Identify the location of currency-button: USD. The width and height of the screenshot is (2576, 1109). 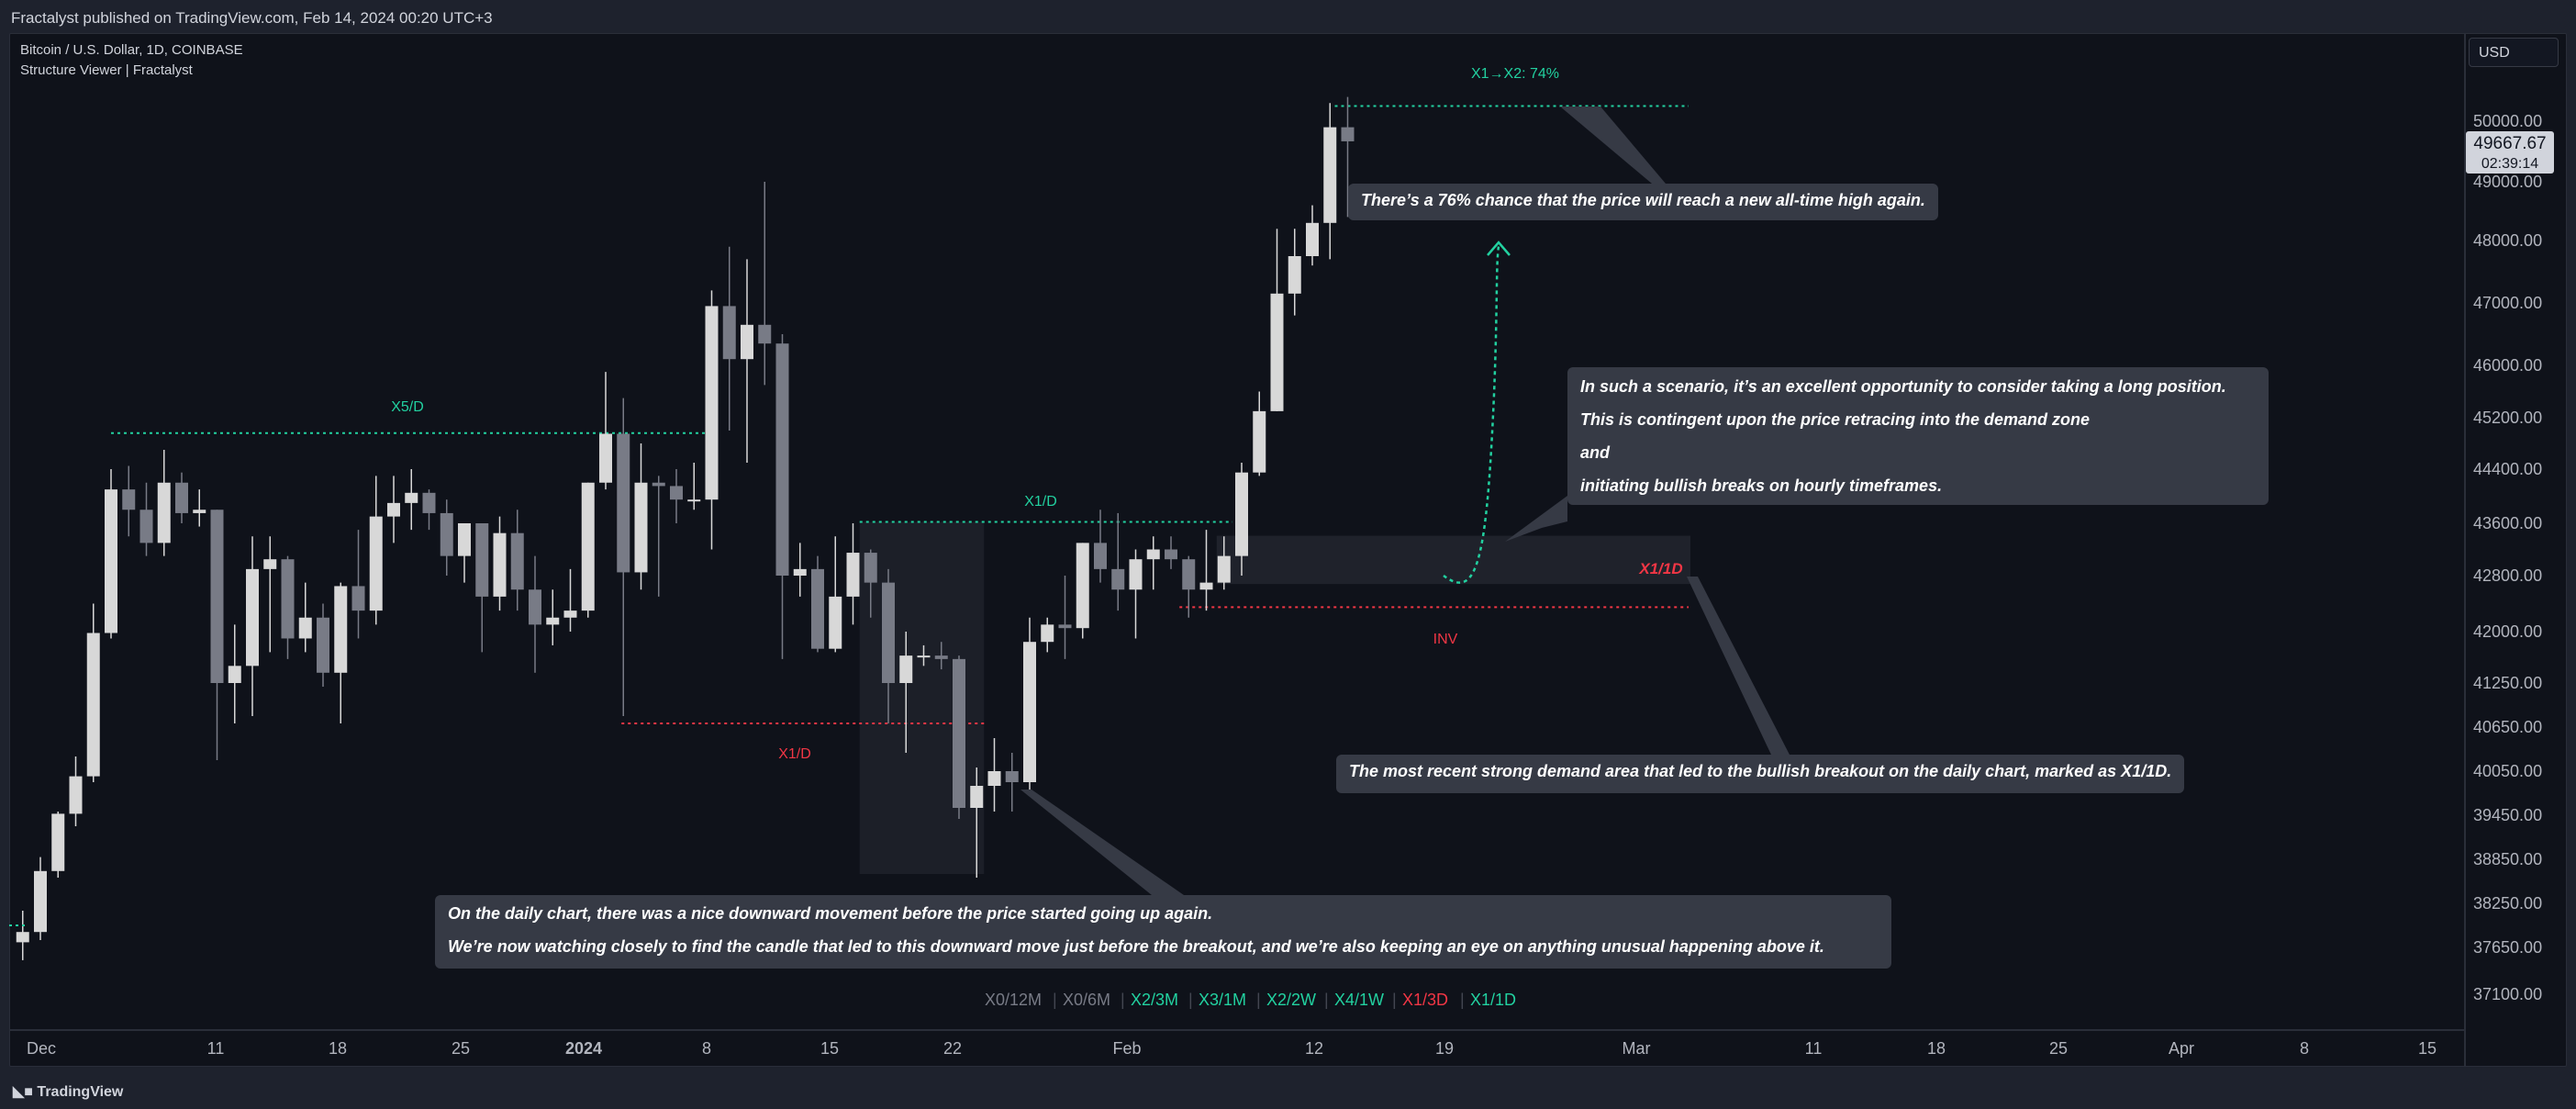
(2514, 52).